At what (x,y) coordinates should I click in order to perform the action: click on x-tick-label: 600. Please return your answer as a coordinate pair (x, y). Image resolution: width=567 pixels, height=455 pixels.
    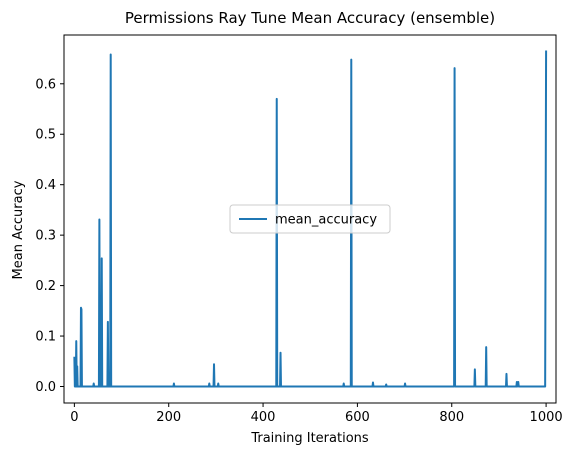
    Looking at the image, I should click on (357, 417).